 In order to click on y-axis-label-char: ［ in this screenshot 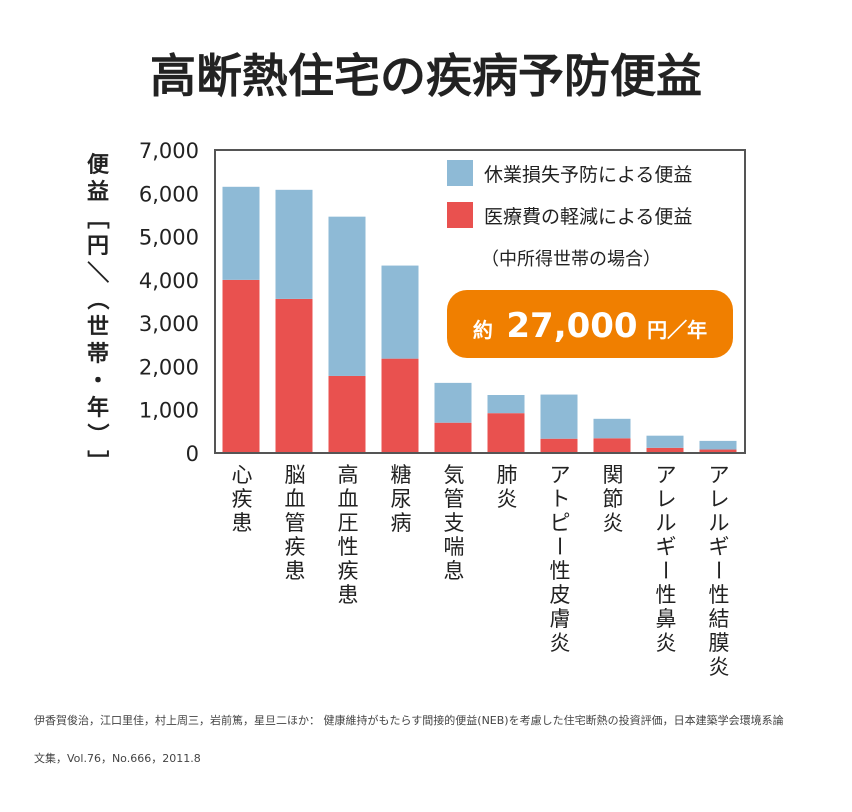, I will do `click(97, 218)`.